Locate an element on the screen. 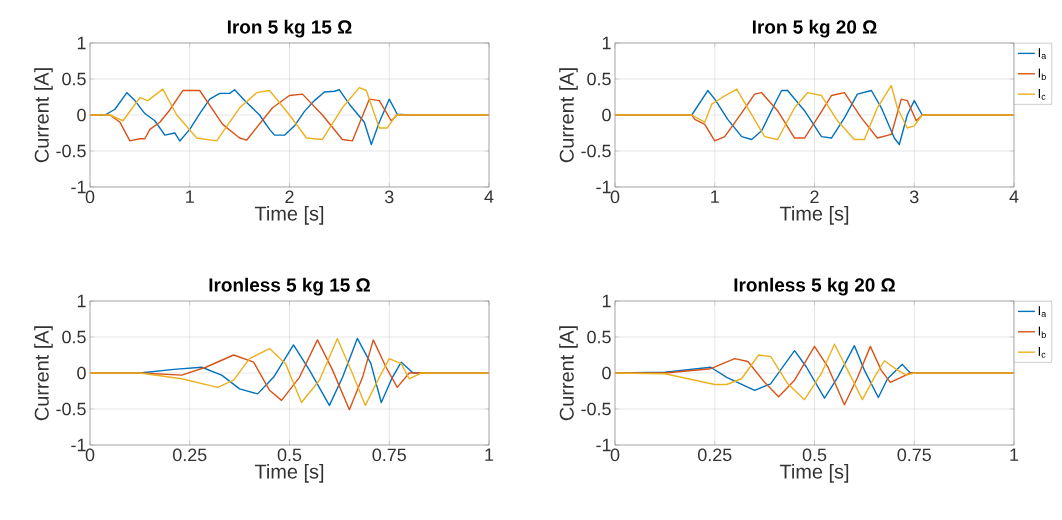 Image resolution: width=1062 pixels, height=520 pixels. chart-title: Iron 5 kg 20 Ω is located at coordinates (814, 28).